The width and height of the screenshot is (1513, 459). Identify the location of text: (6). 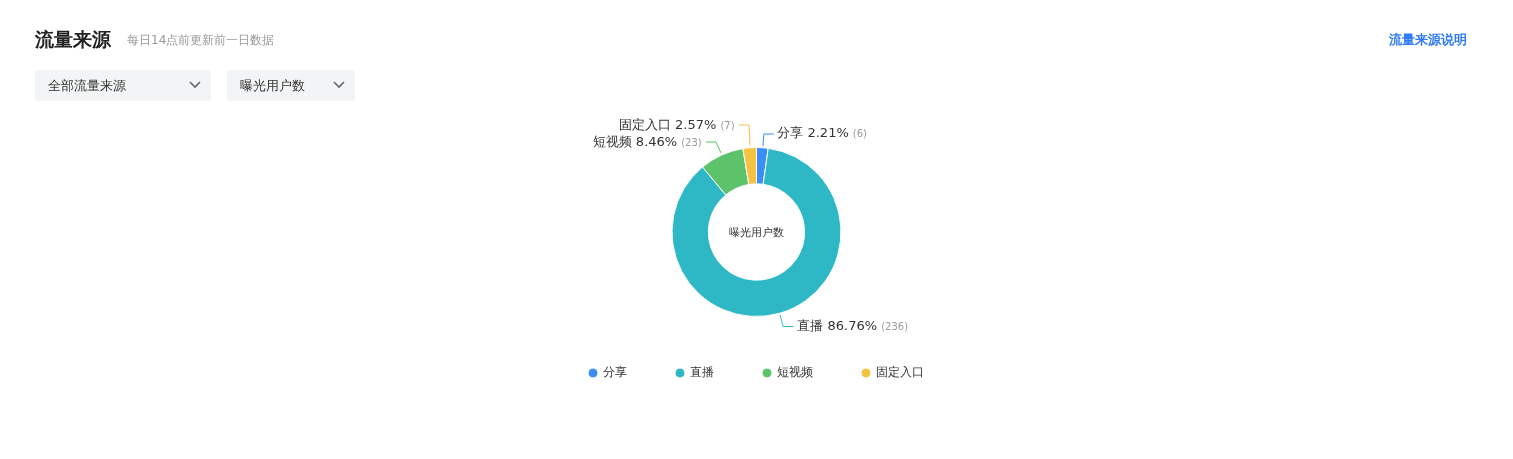
(859, 134).